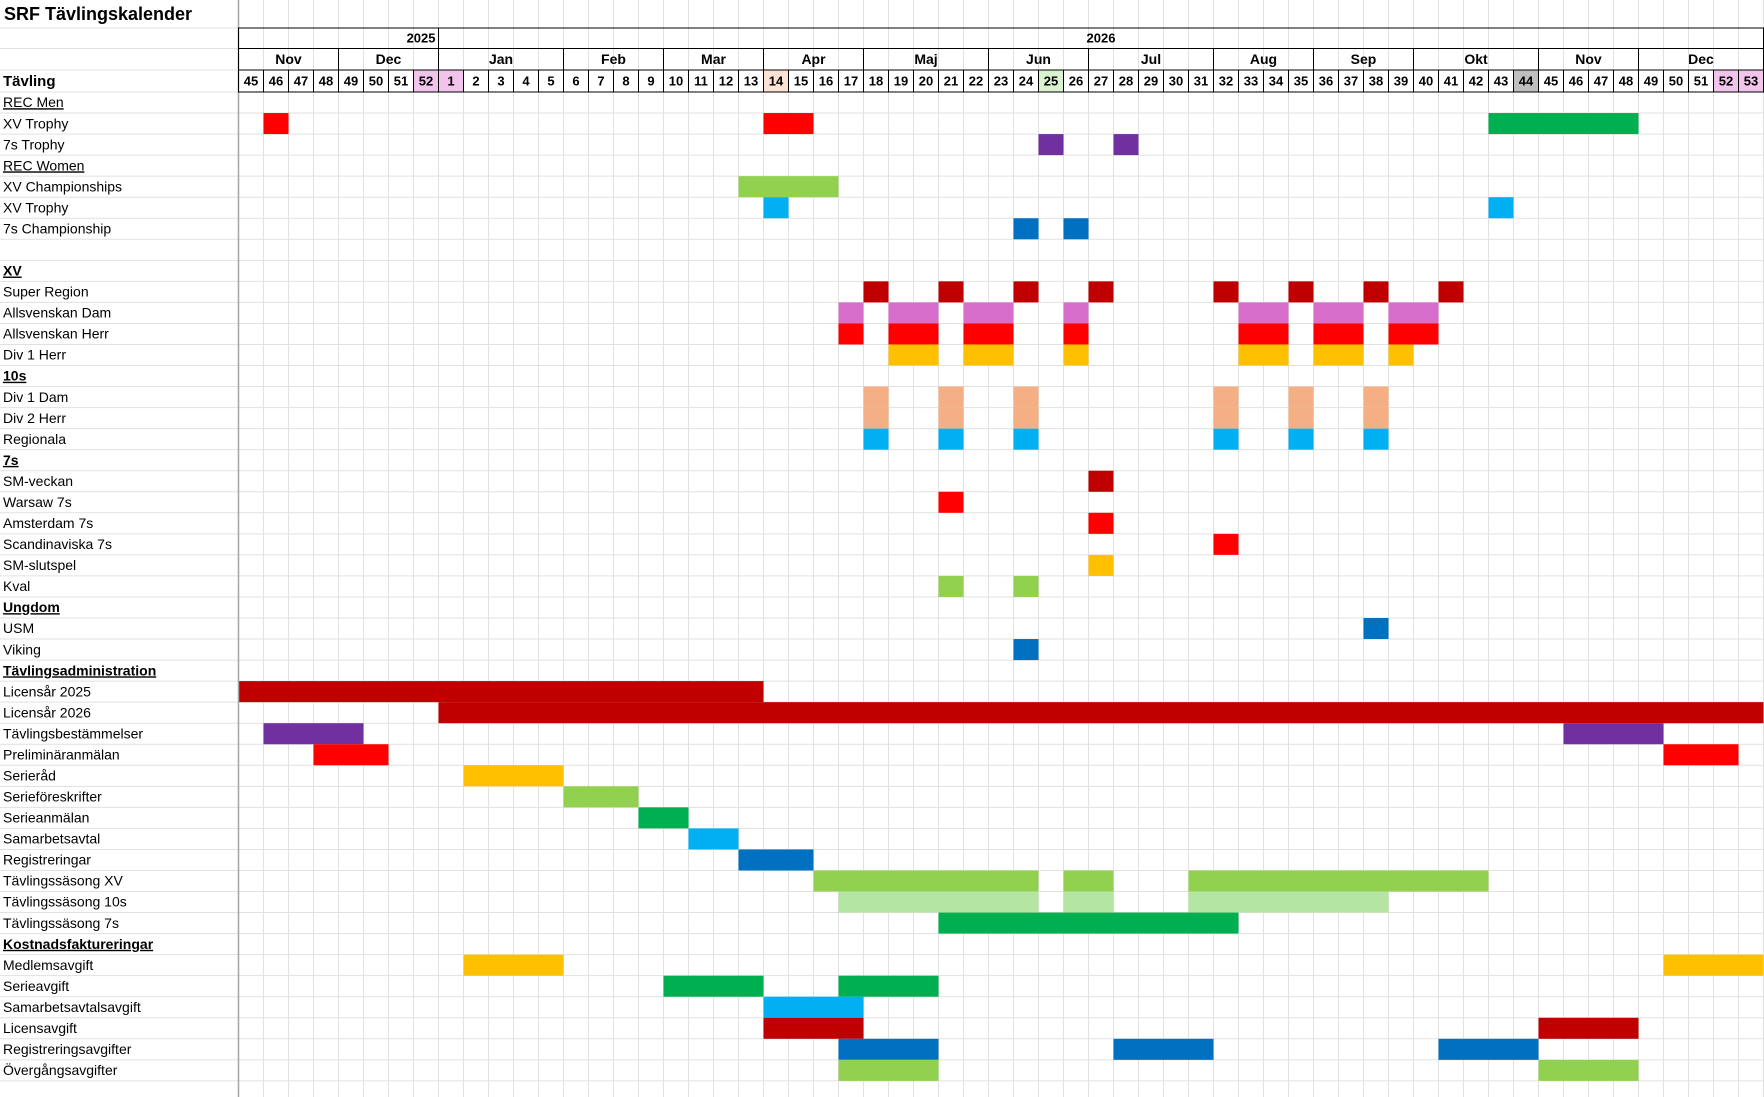 This screenshot has width=1764, height=1097. Describe the element at coordinates (48, 965) in the screenshot. I see `row-label: Medlemsavgift` at that location.